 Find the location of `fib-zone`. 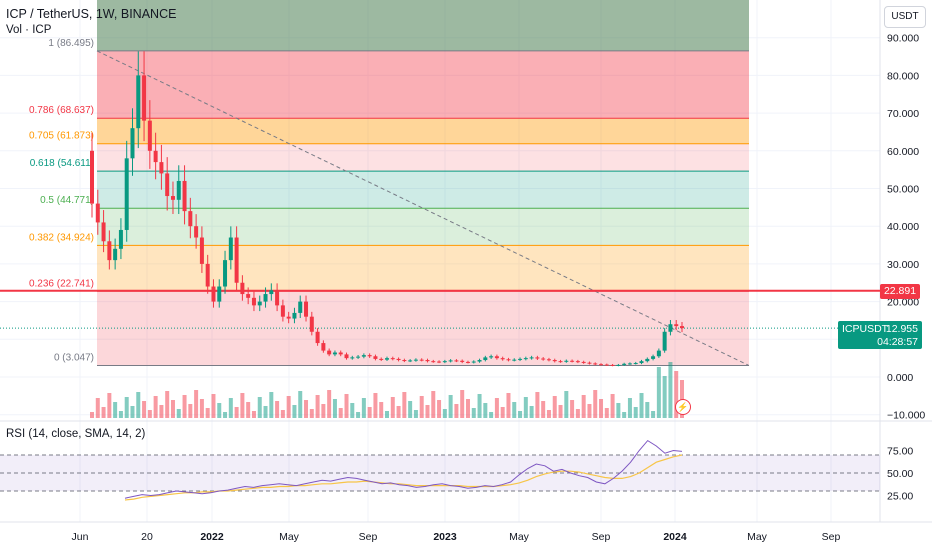

fib-zone is located at coordinates (423, 190).